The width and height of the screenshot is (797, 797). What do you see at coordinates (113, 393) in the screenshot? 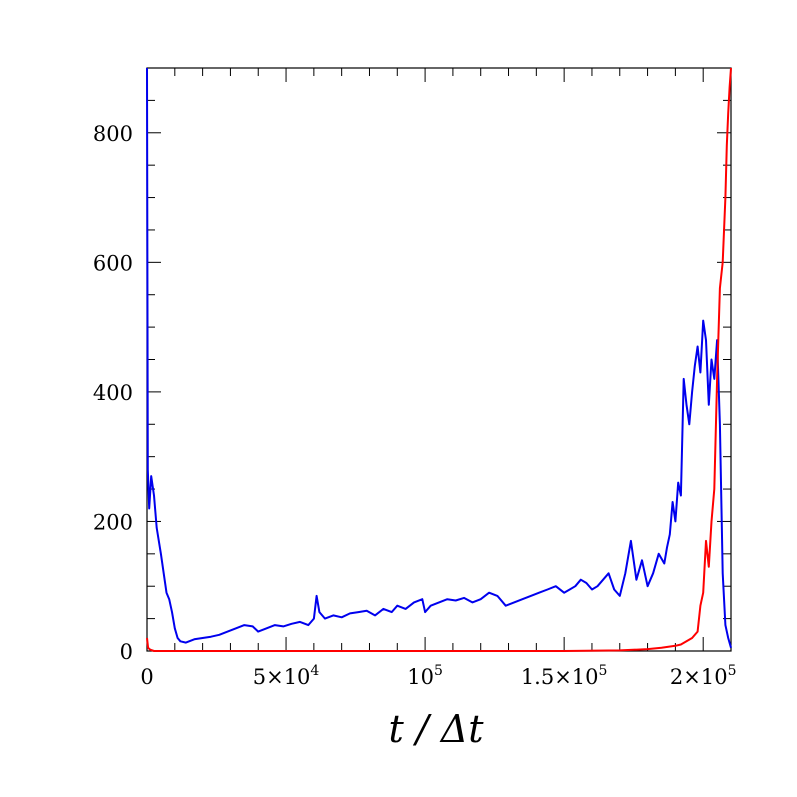
I see `y-tick-label: 400` at bounding box center [113, 393].